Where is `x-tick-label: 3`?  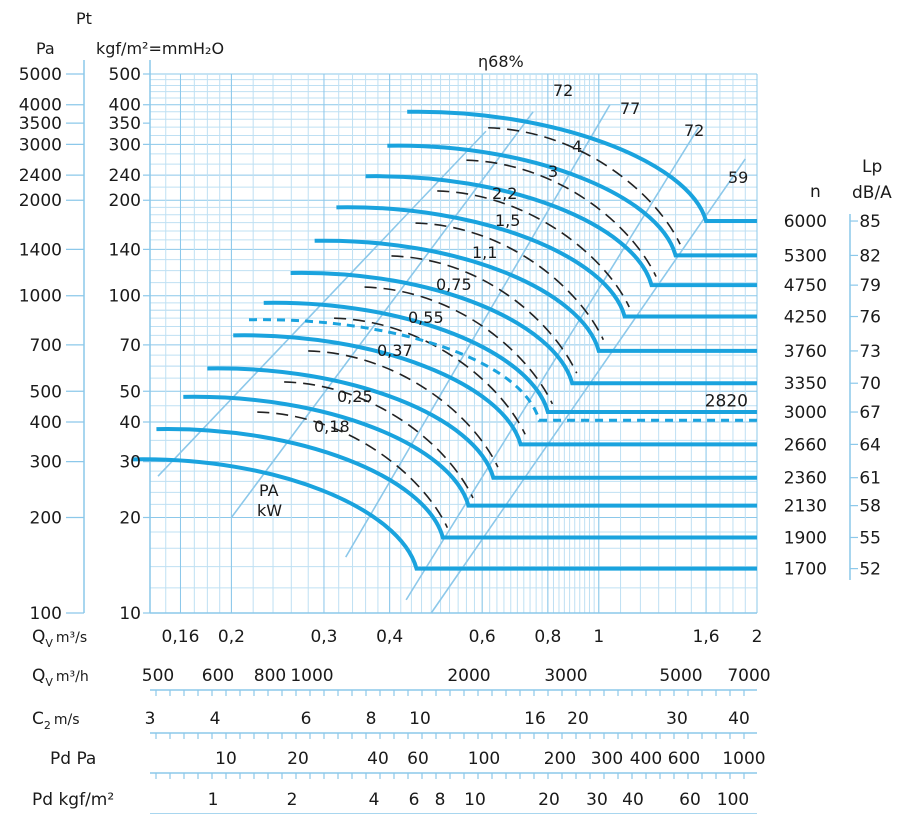 x-tick-label: 3 is located at coordinates (150, 719).